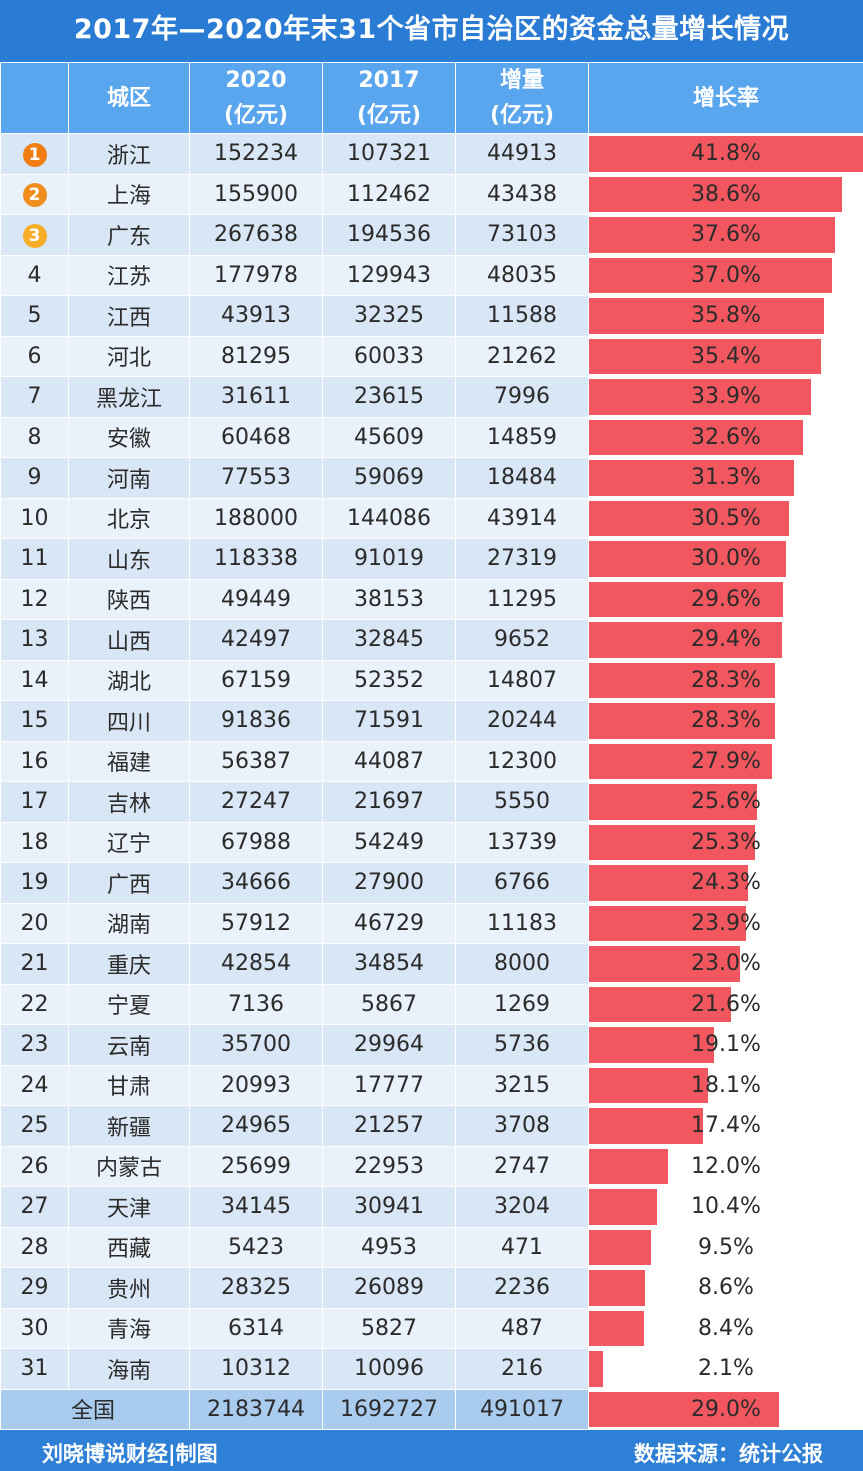  I want to click on value-2017-cell: 54249, so click(389, 842).